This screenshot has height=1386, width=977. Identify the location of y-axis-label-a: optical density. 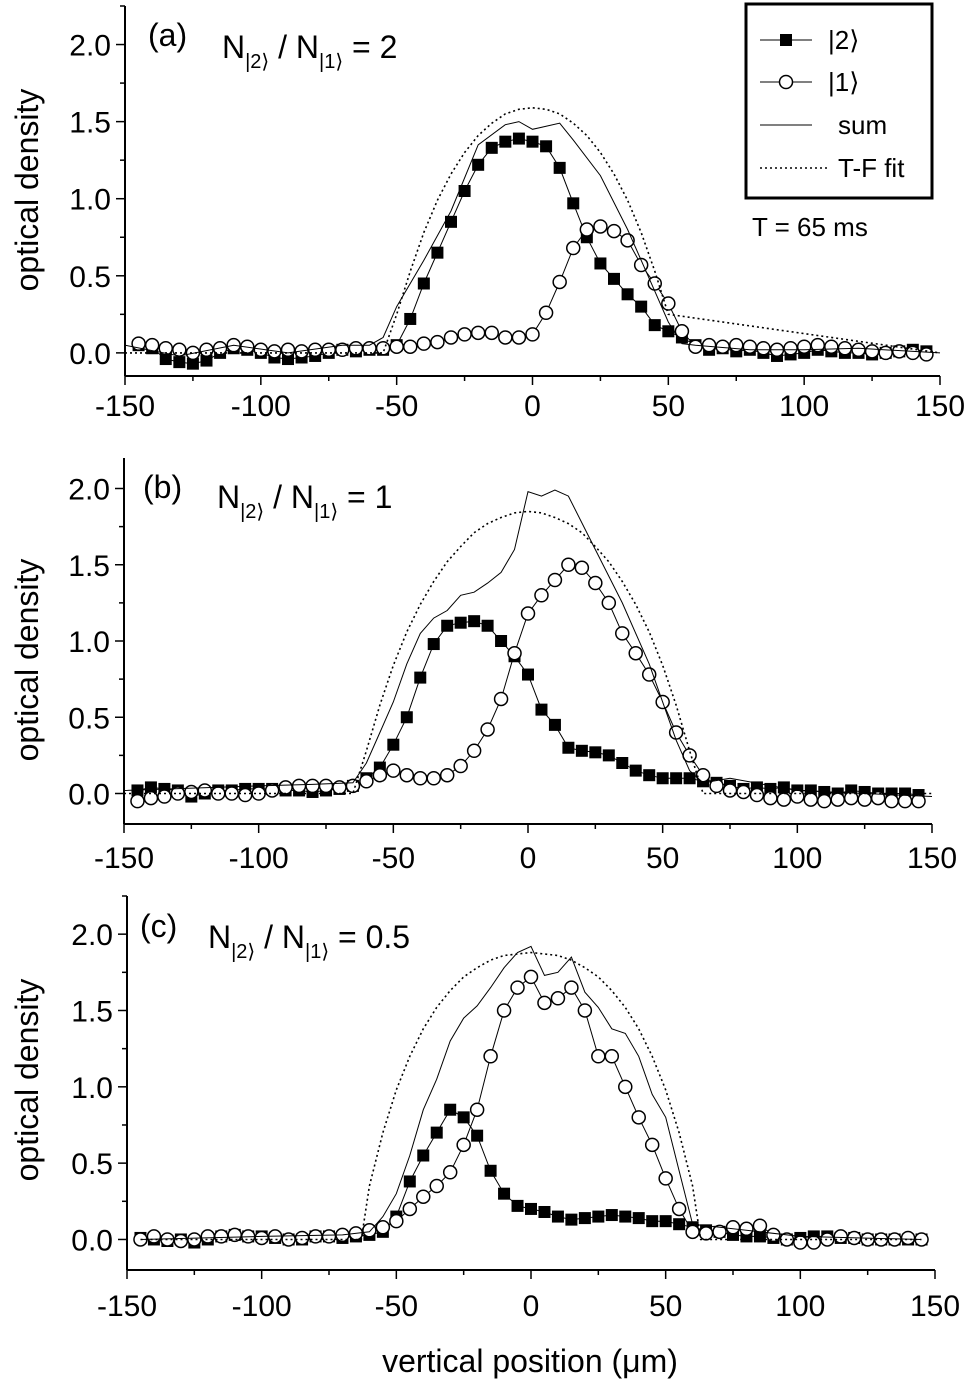
(27, 190).